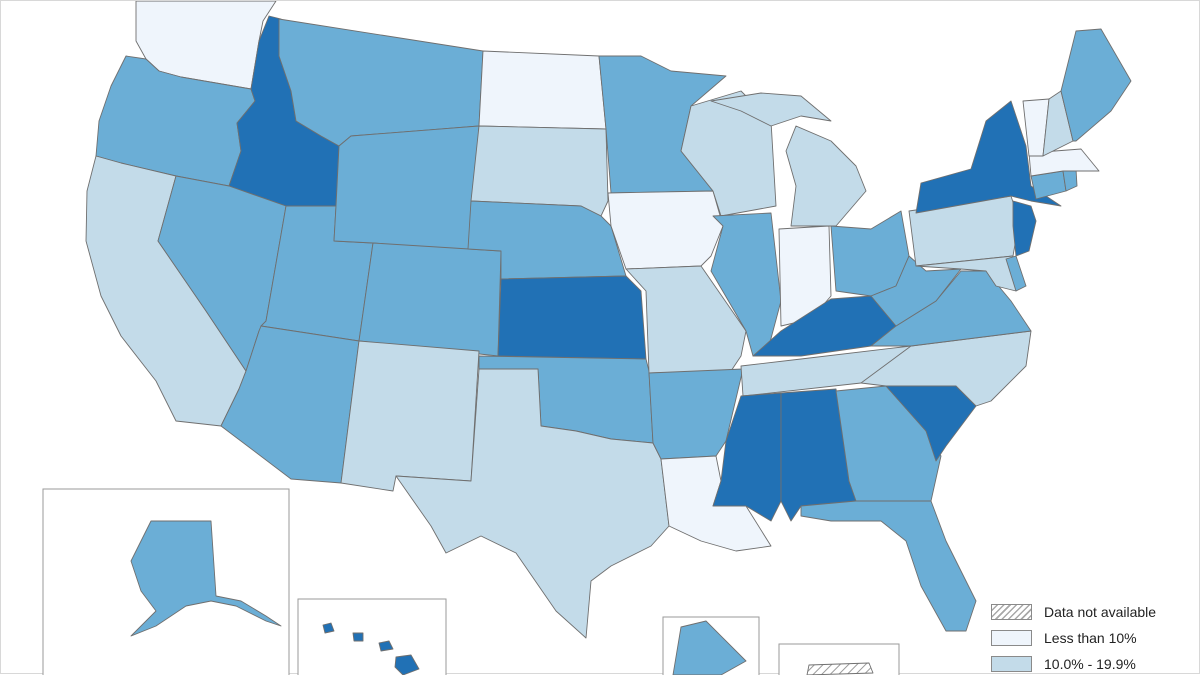 The height and width of the screenshot is (677, 1200). I want to click on legend-item-less-than-10: Less than 10%, so click(1093, 638).